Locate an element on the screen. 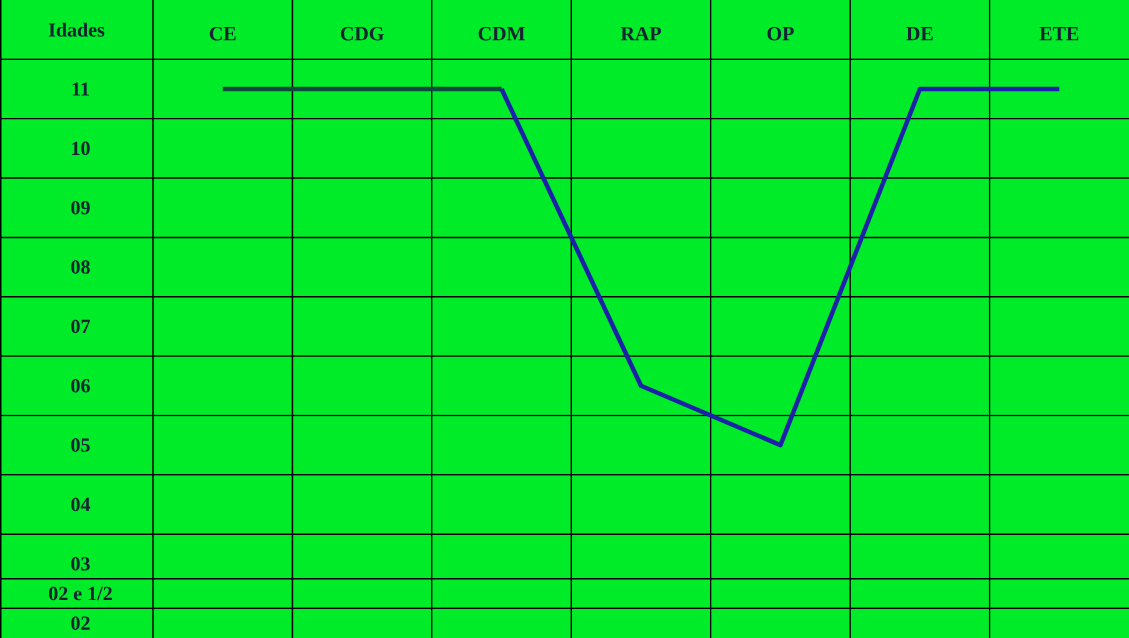 This screenshot has width=1129, height=638. y-tick-label: 10 is located at coordinates (81, 148).